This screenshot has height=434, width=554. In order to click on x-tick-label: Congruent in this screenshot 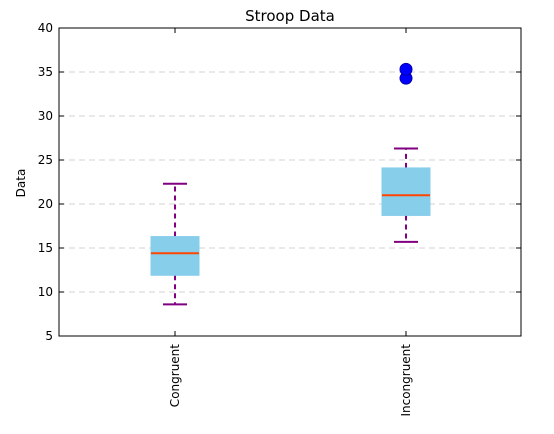, I will do `click(175, 375)`.